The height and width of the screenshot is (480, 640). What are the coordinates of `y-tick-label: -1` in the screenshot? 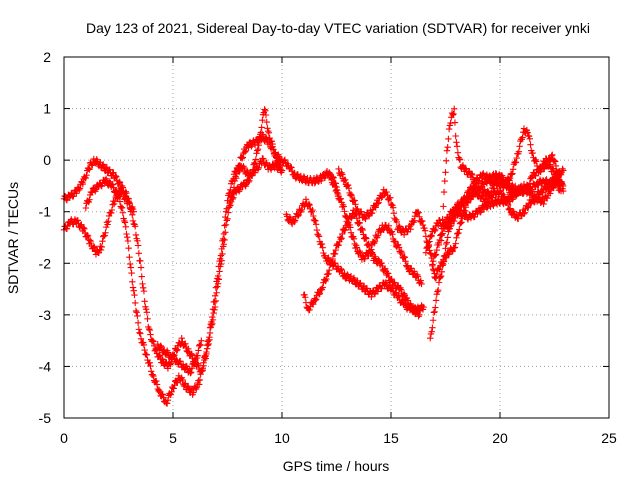 It's located at (45, 212).